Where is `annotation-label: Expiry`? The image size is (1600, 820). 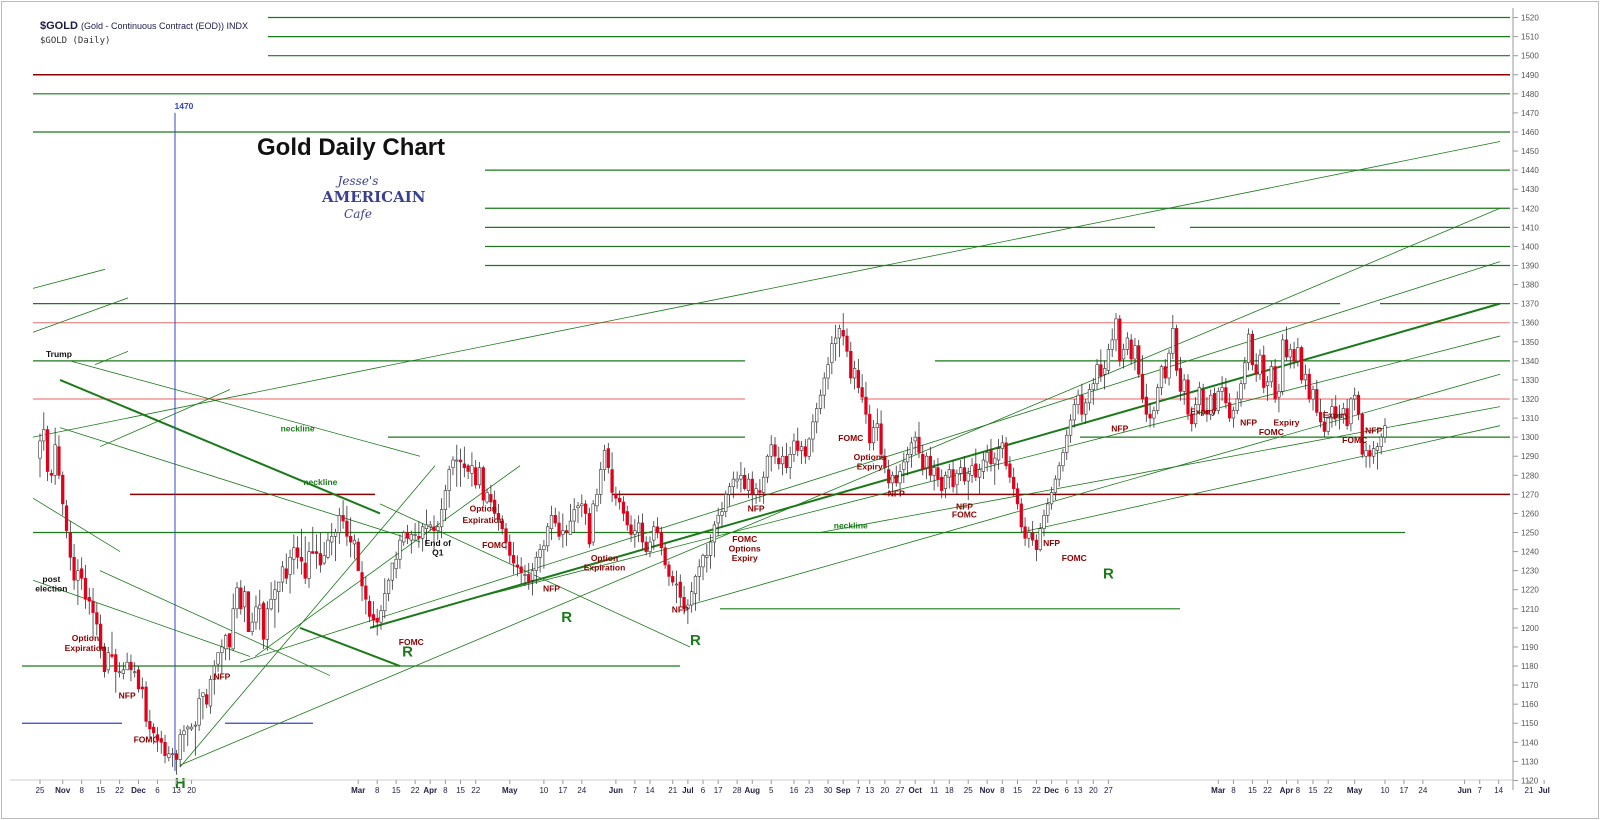
annotation-label: Expiry is located at coordinates (745, 558).